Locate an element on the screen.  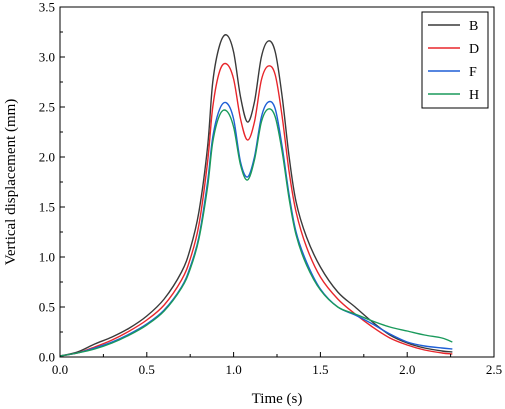
legend-label-b: B is located at coordinates (473, 26).